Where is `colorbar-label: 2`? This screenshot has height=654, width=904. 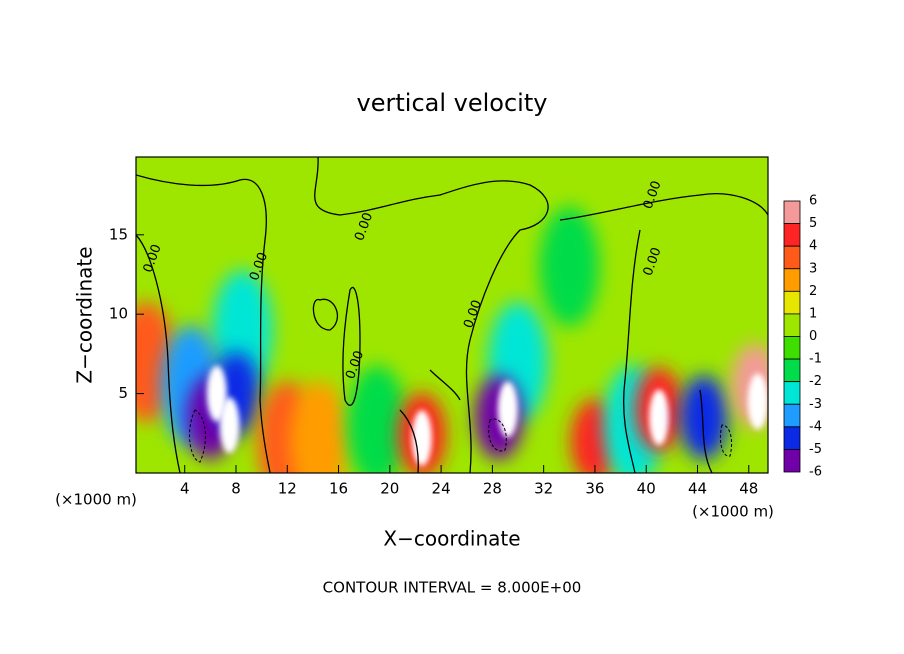
colorbar-label: 2 is located at coordinates (813, 291).